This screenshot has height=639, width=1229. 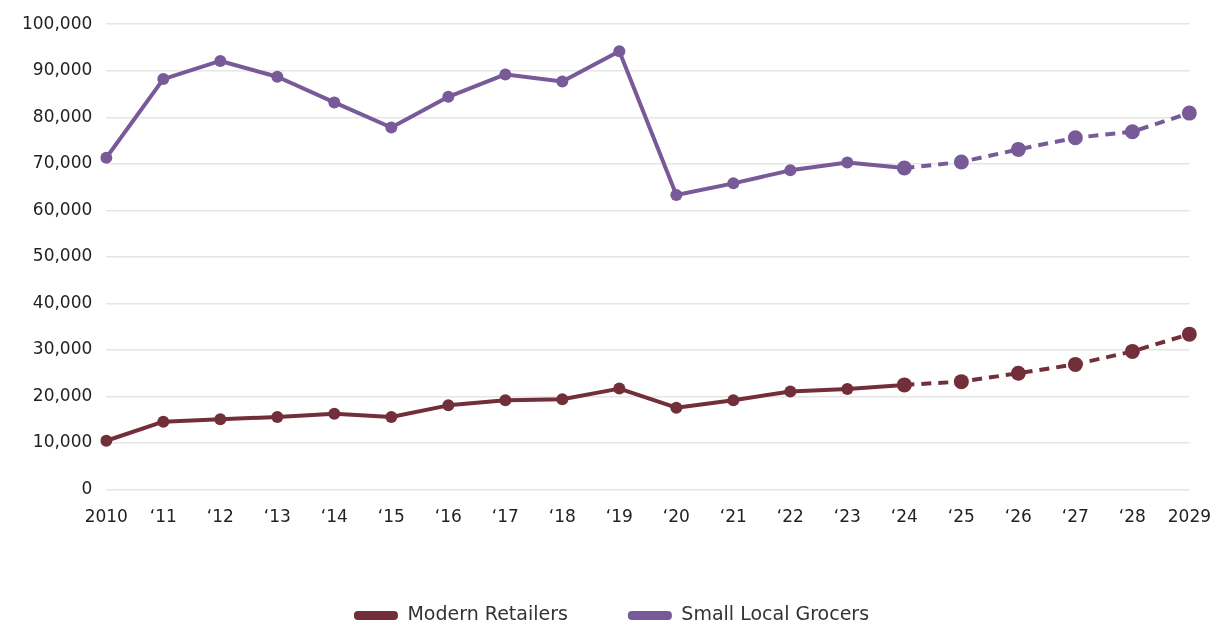 I want to click on x-tick-label: ‘21, so click(x=733, y=516).